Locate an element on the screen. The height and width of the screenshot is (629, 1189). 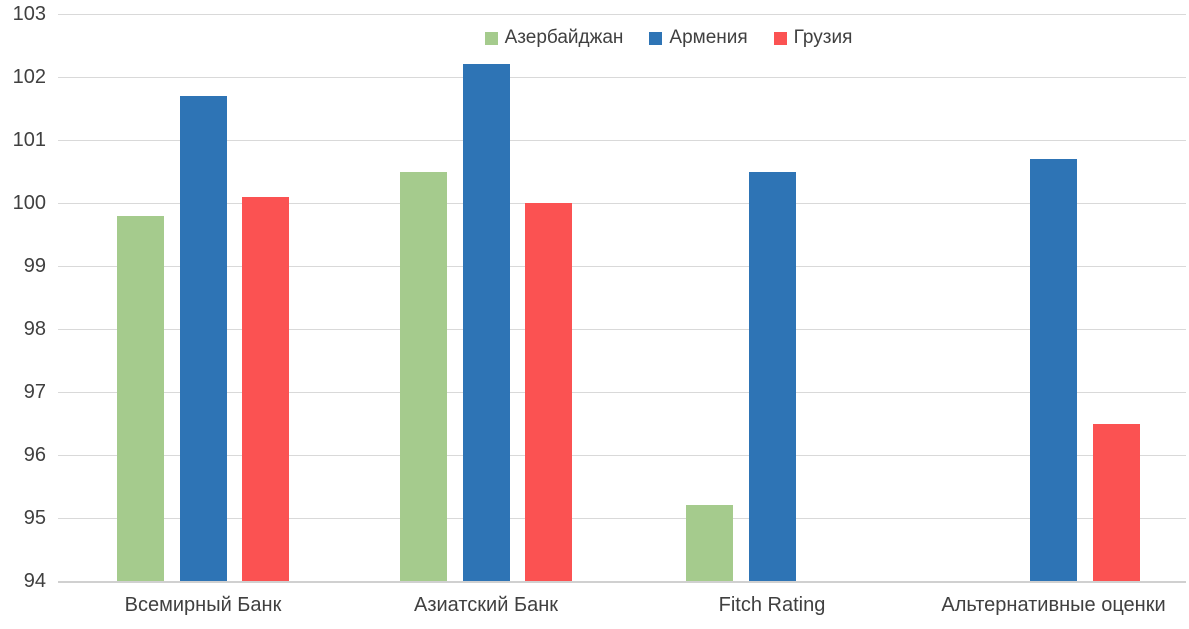
y-tick-label-101: 101 is located at coordinates (29, 140).